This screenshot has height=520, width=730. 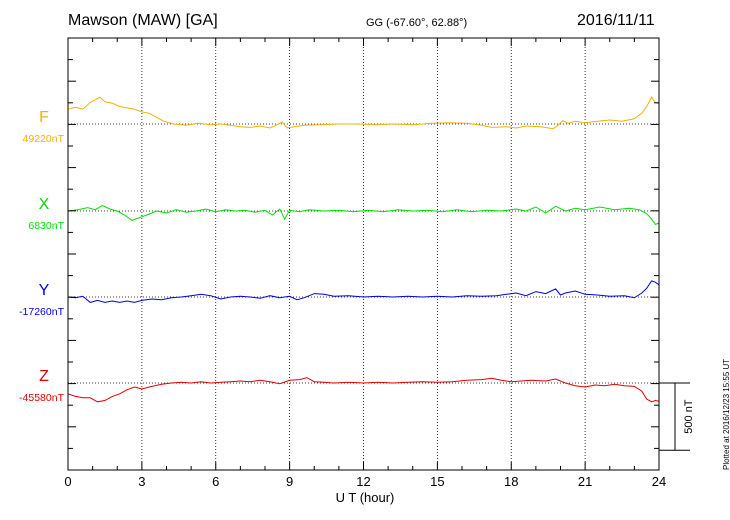 What do you see at coordinates (46, 226) in the screenshot?
I see `series-baseline-X: 6830nT` at bounding box center [46, 226].